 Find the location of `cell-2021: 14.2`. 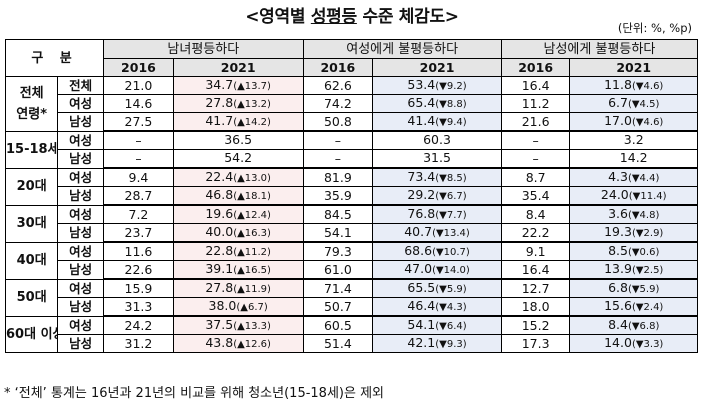

cell-2021: 14.2 is located at coordinates (633, 159).